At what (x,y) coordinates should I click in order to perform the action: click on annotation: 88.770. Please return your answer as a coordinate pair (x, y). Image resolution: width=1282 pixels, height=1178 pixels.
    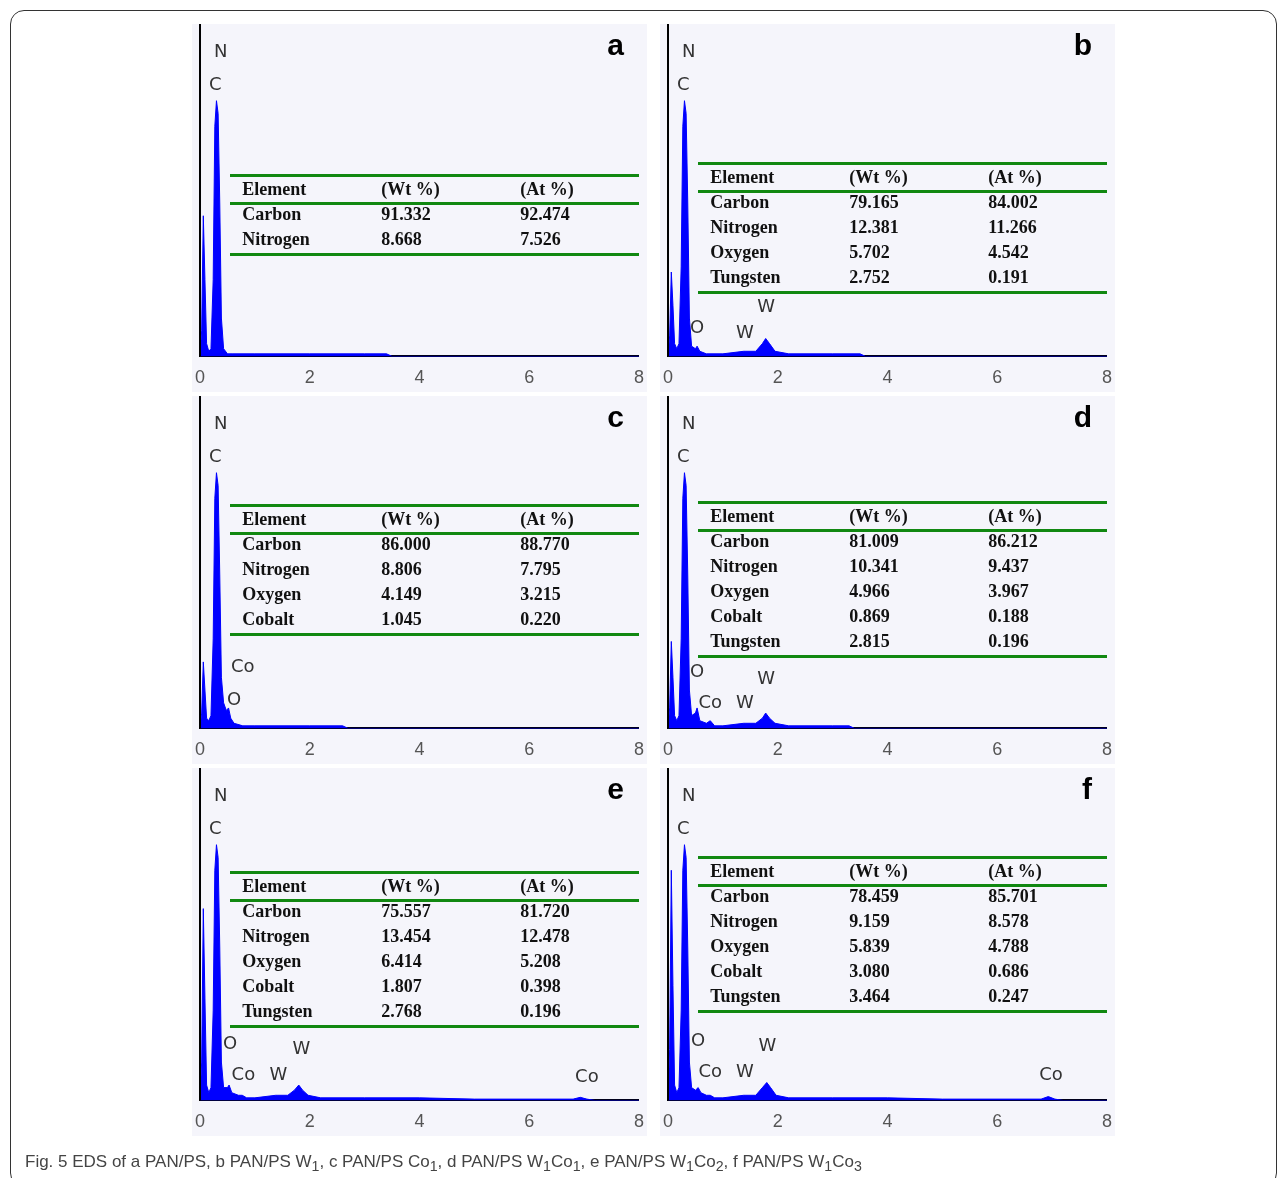
    Looking at the image, I should click on (545, 544).